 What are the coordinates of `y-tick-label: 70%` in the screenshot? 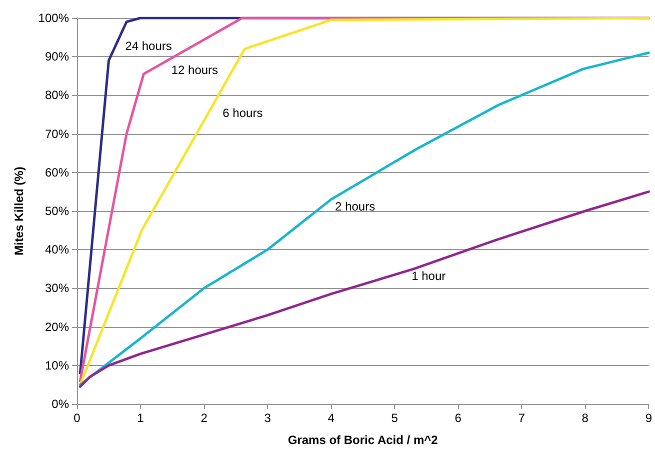 It's located at (57, 133).